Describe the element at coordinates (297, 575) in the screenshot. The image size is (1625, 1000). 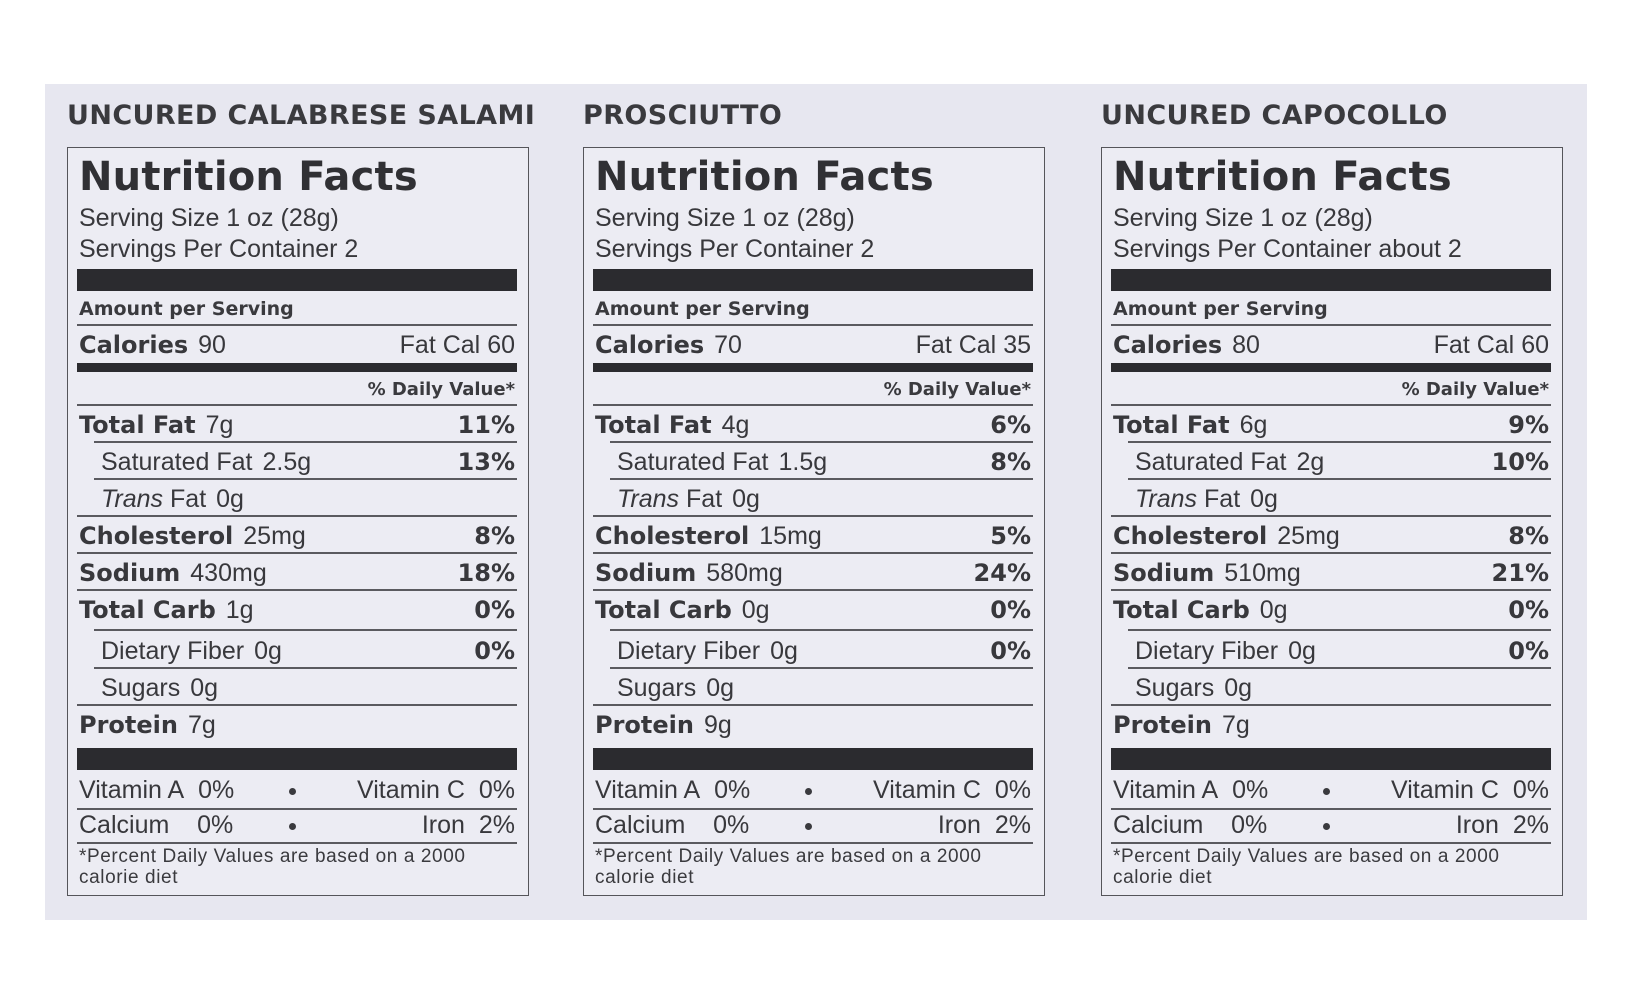
I see `sodium-row: Sodium 430mg 18%` at that location.